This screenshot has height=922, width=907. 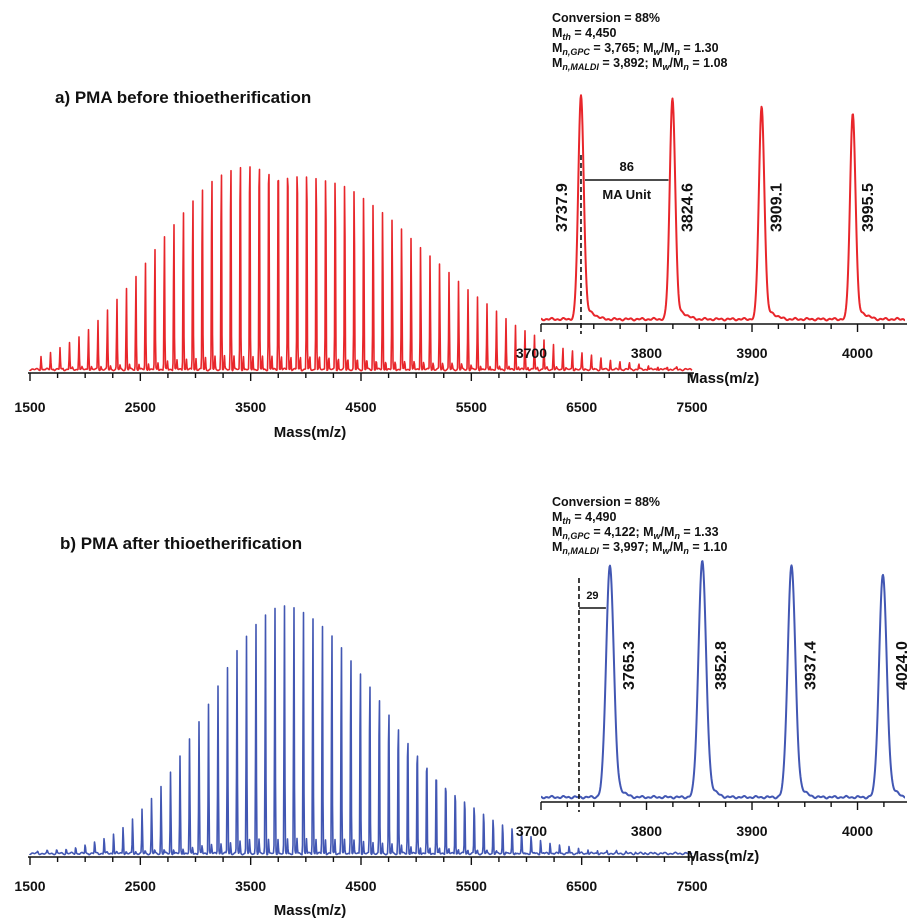 What do you see at coordinates (584, 34) in the screenshot?
I see `info-mth: Mth = 4,450` at bounding box center [584, 34].